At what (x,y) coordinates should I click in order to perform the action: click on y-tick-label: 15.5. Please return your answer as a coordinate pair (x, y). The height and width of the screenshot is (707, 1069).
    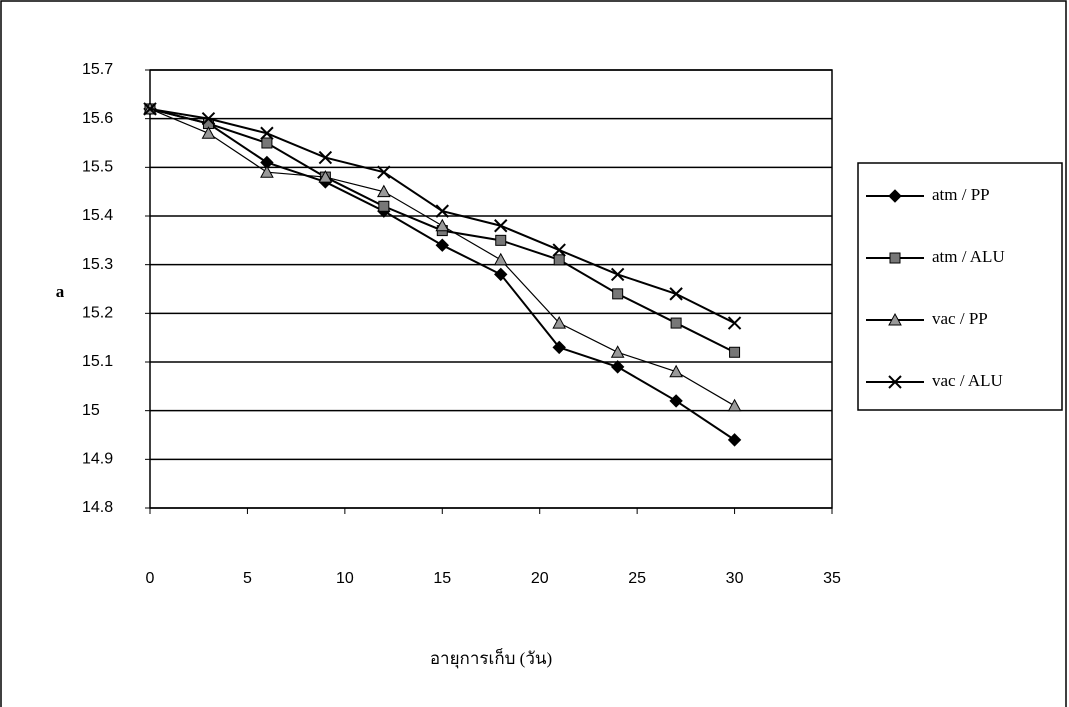
    Looking at the image, I should click on (97, 167).